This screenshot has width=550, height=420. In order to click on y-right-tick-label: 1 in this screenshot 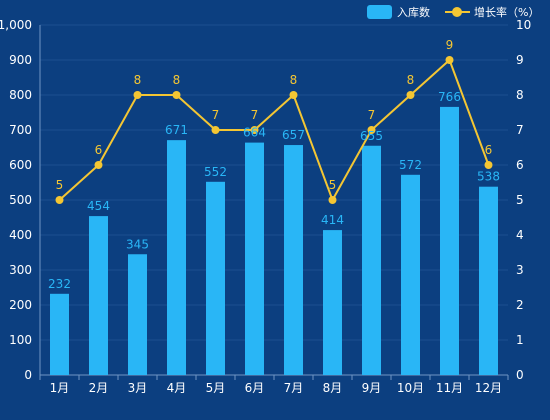, I will do `click(520, 340)`.